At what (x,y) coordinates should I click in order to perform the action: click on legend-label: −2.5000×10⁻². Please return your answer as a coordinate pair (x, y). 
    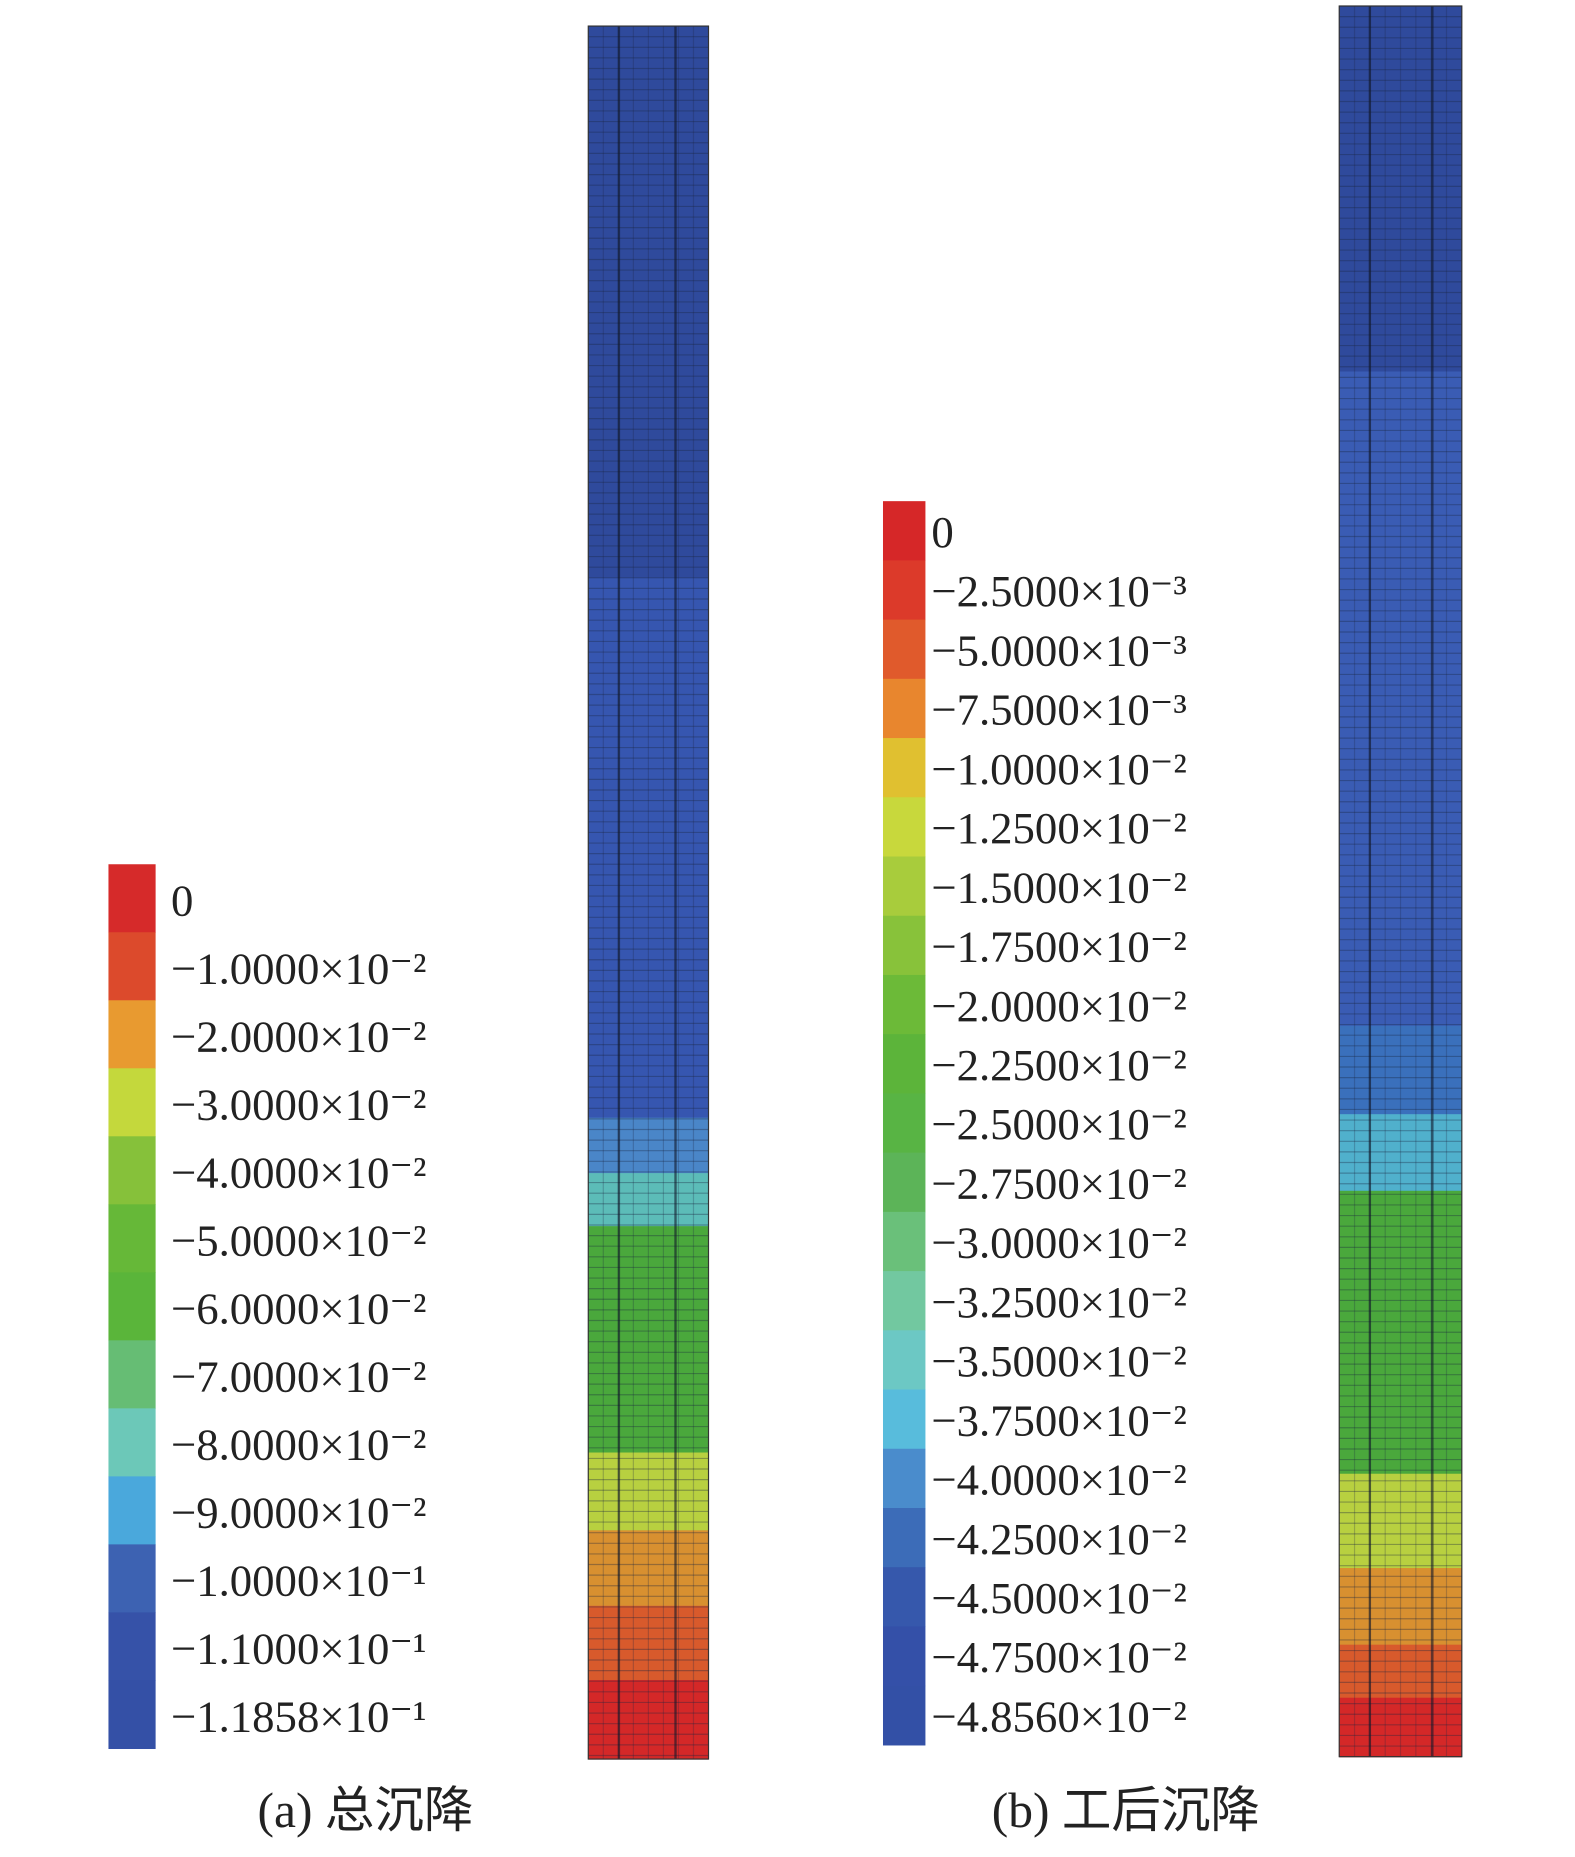
    Looking at the image, I should click on (1059, 1124).